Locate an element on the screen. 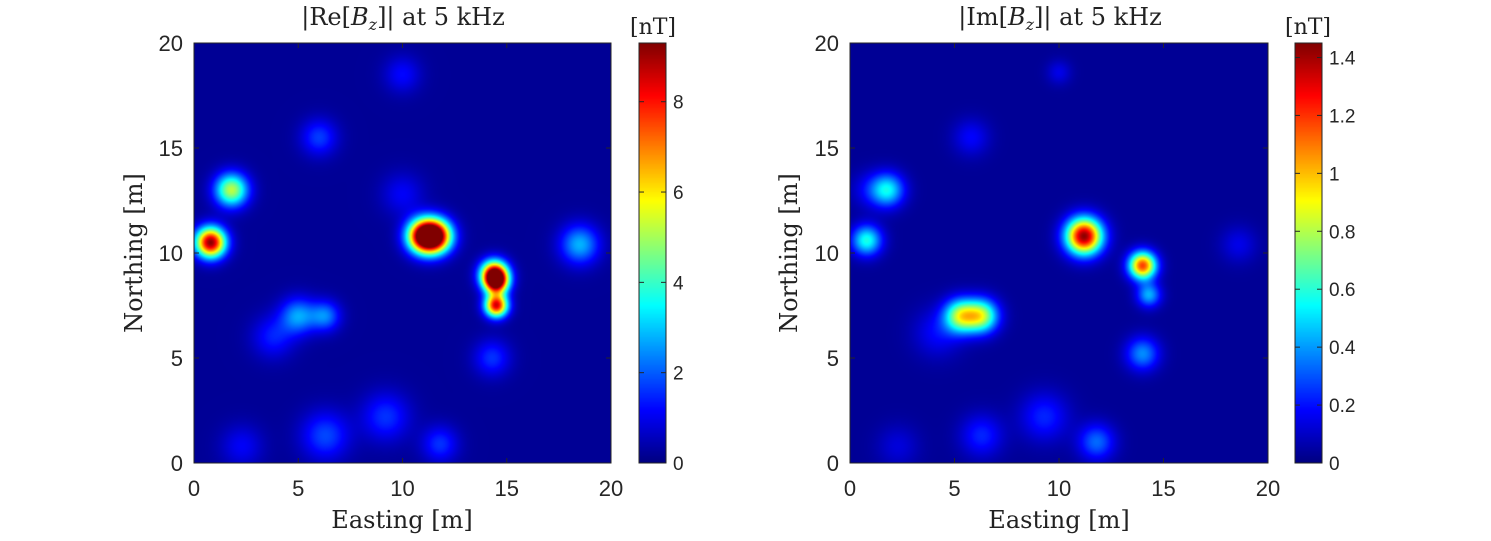 This screenshot has width=1491, height=541. panel-imag-colorbar-tick-label: 1.4 is located at coordinates (1342, 58).